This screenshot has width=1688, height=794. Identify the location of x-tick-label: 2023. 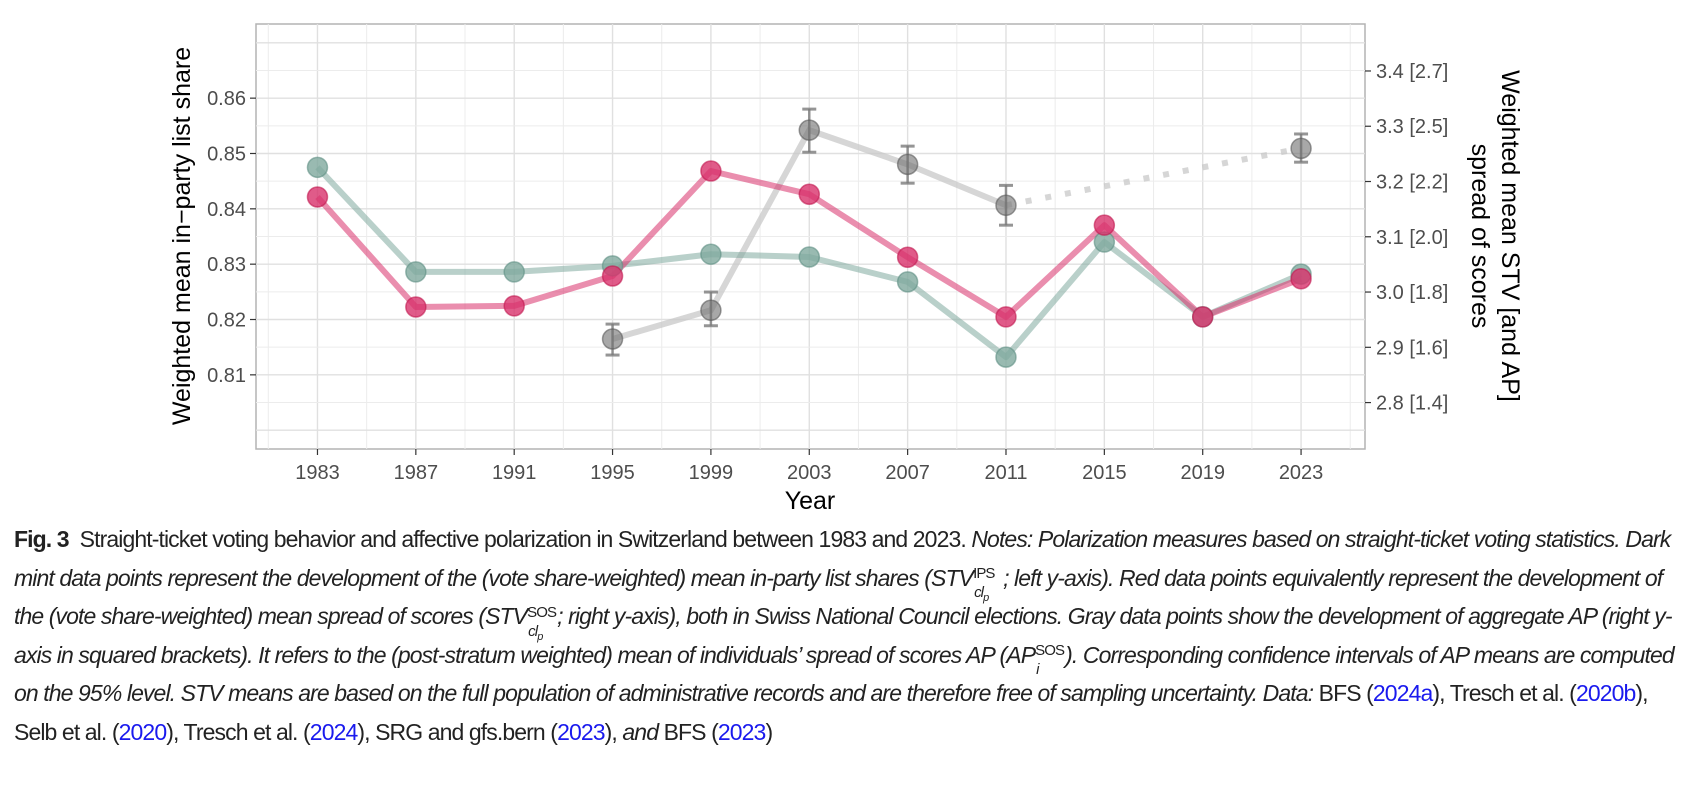
(1301, 473).